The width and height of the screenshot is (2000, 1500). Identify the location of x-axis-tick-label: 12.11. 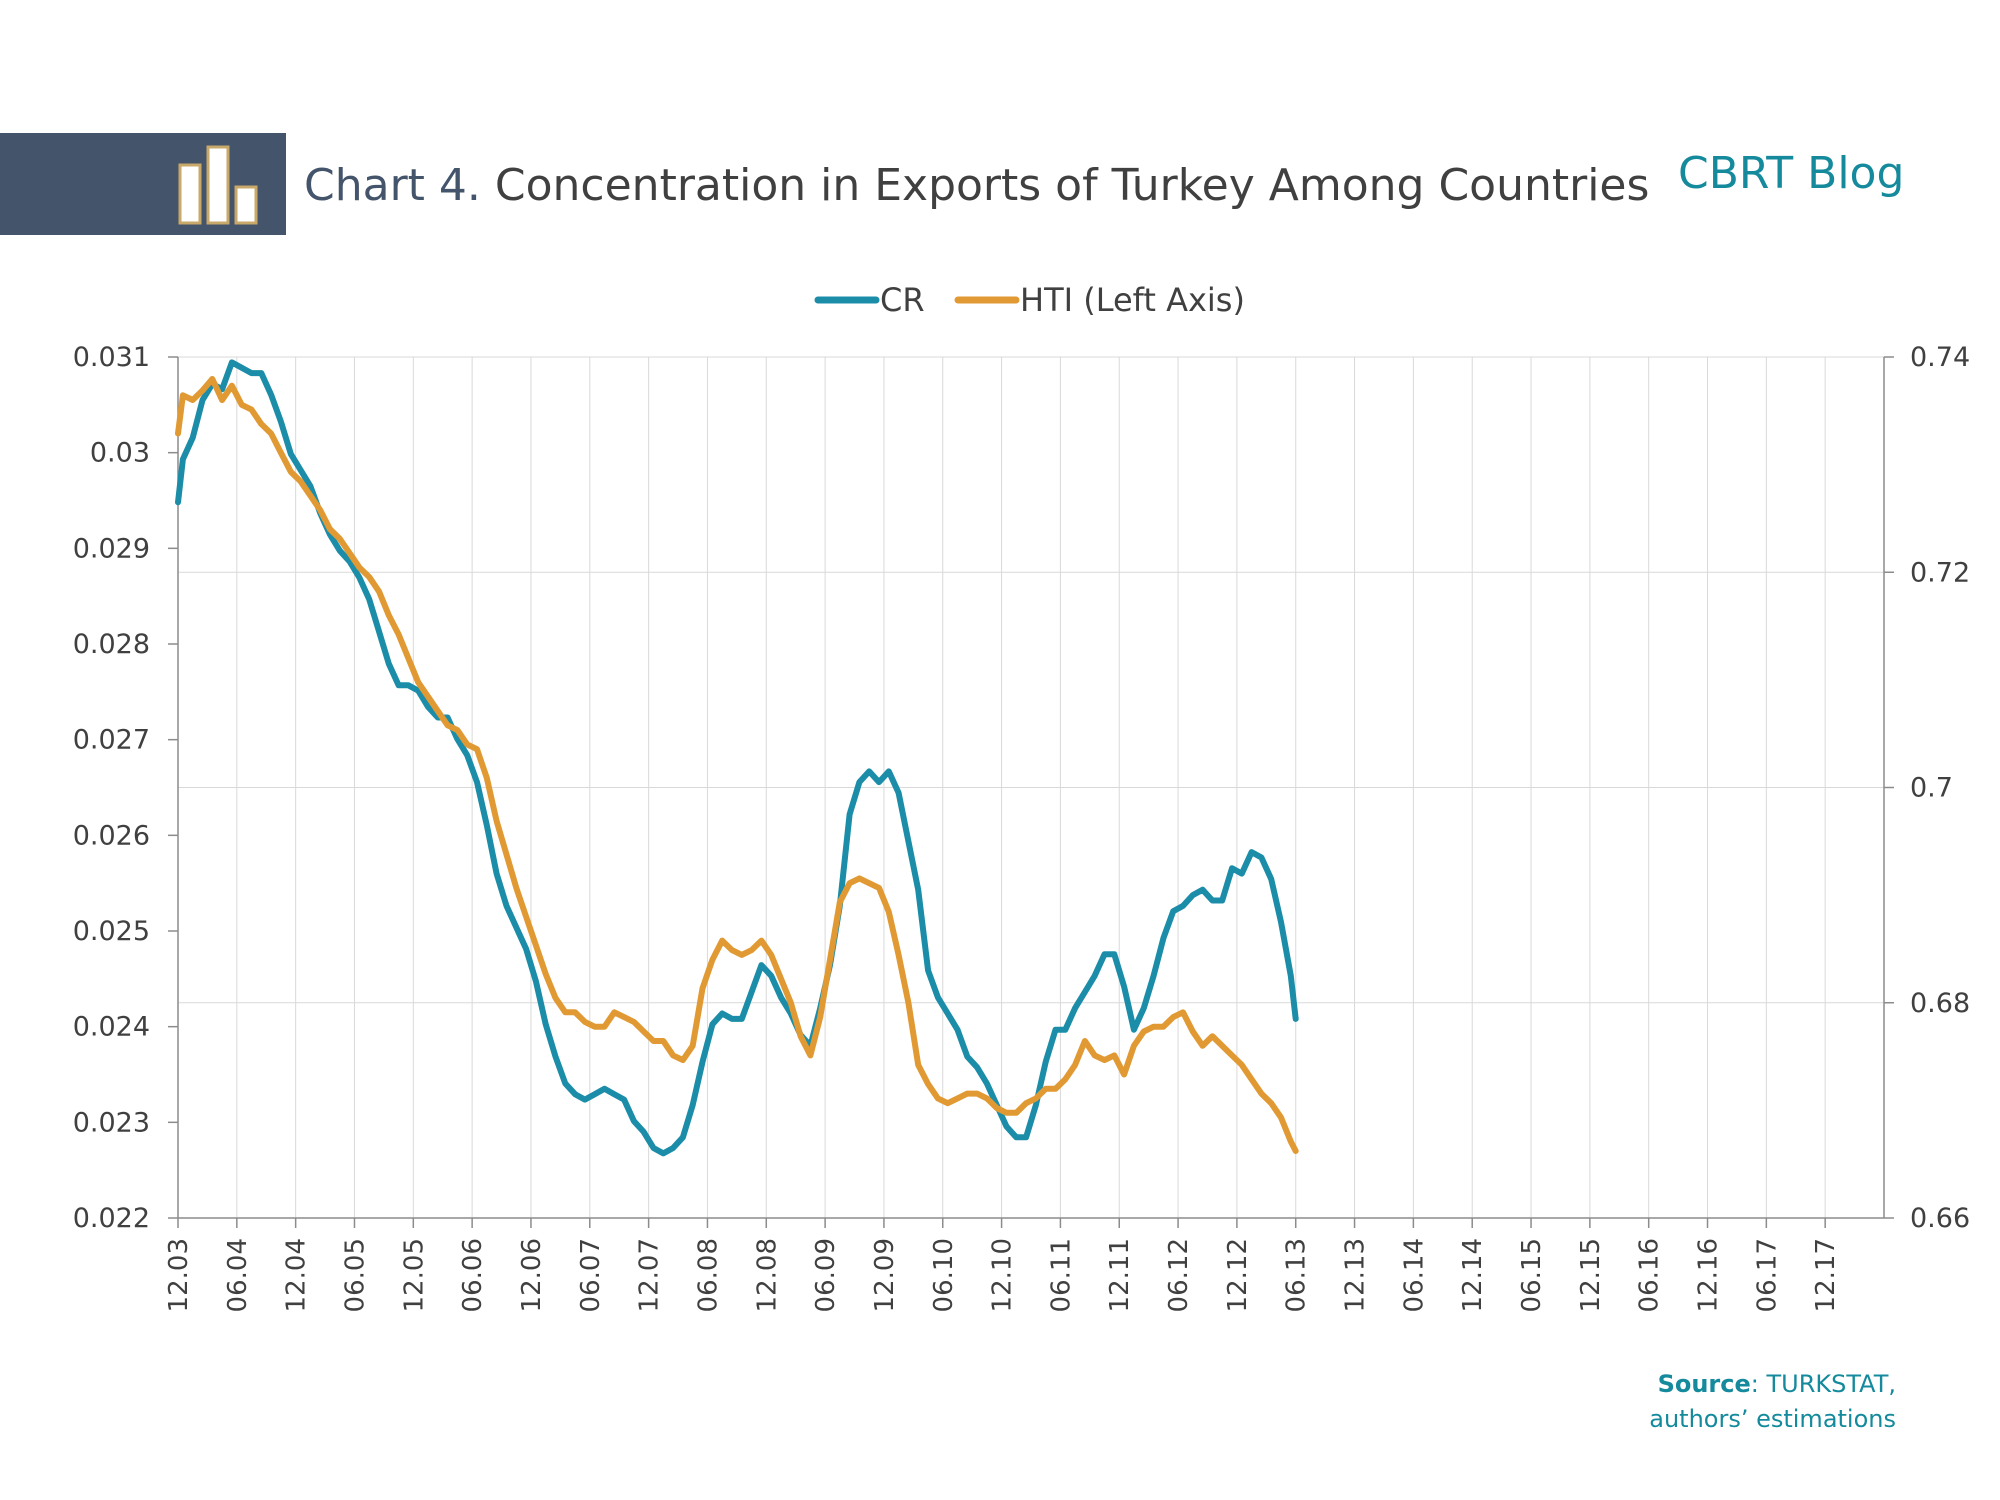
(1120, 1275).